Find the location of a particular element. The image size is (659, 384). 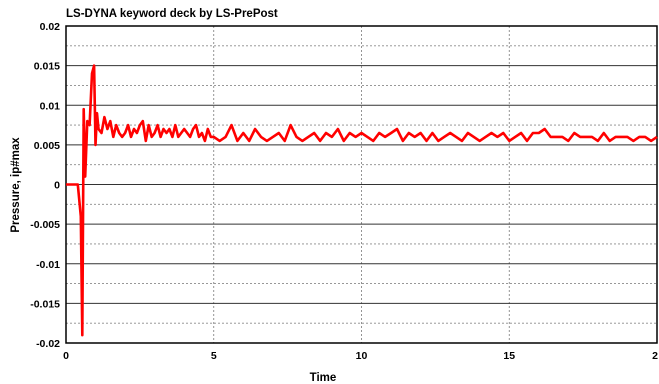

x-tick-label: 15 is located at coordinates (509, 356).